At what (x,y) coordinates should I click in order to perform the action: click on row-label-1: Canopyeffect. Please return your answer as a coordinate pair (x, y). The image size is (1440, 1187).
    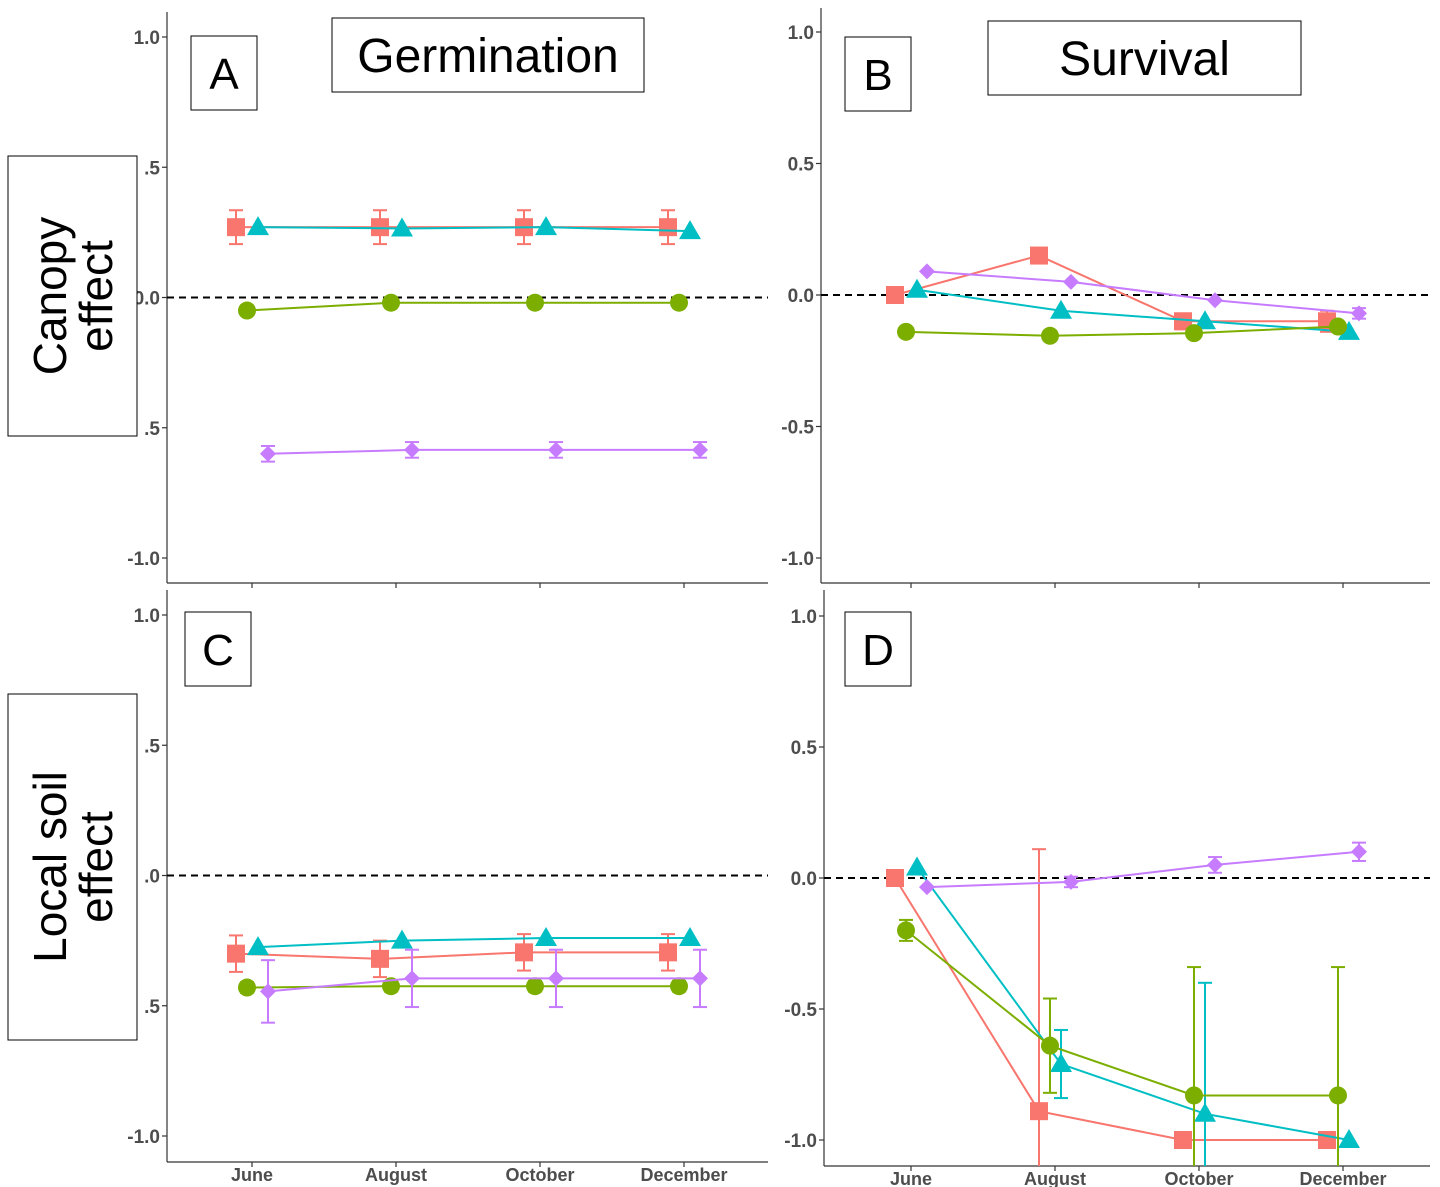
    Looking at the image, I should click on (72, 296).